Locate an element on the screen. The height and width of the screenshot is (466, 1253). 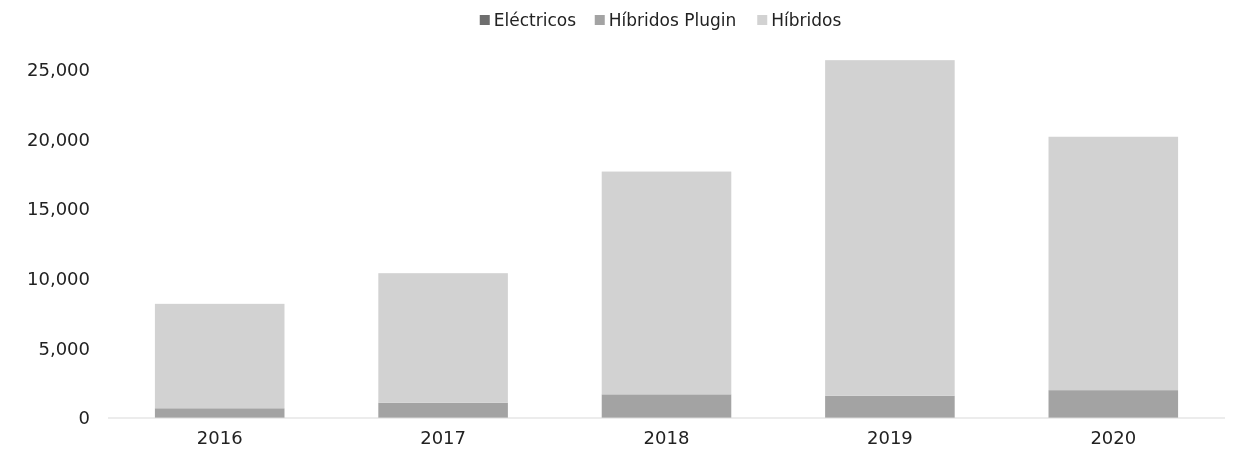
legend-label: Híbridos Plugin is located at coordinates (672, 20).